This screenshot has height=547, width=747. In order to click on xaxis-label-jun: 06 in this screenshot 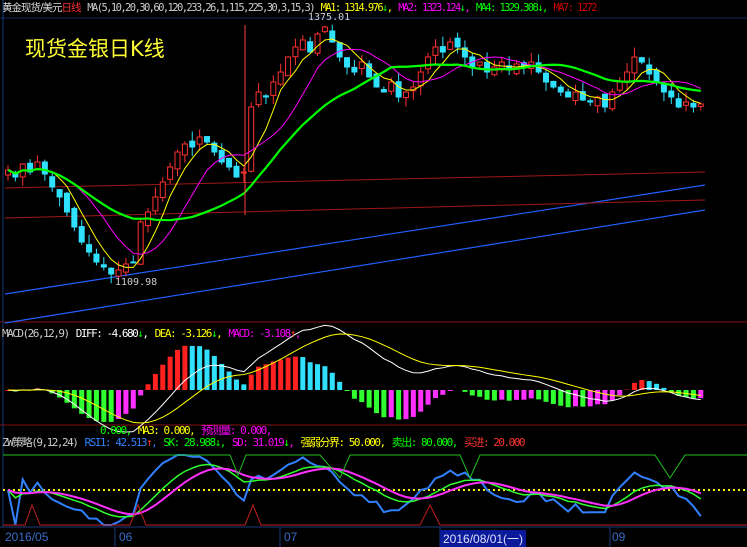, I will do `click(126, 537)`.